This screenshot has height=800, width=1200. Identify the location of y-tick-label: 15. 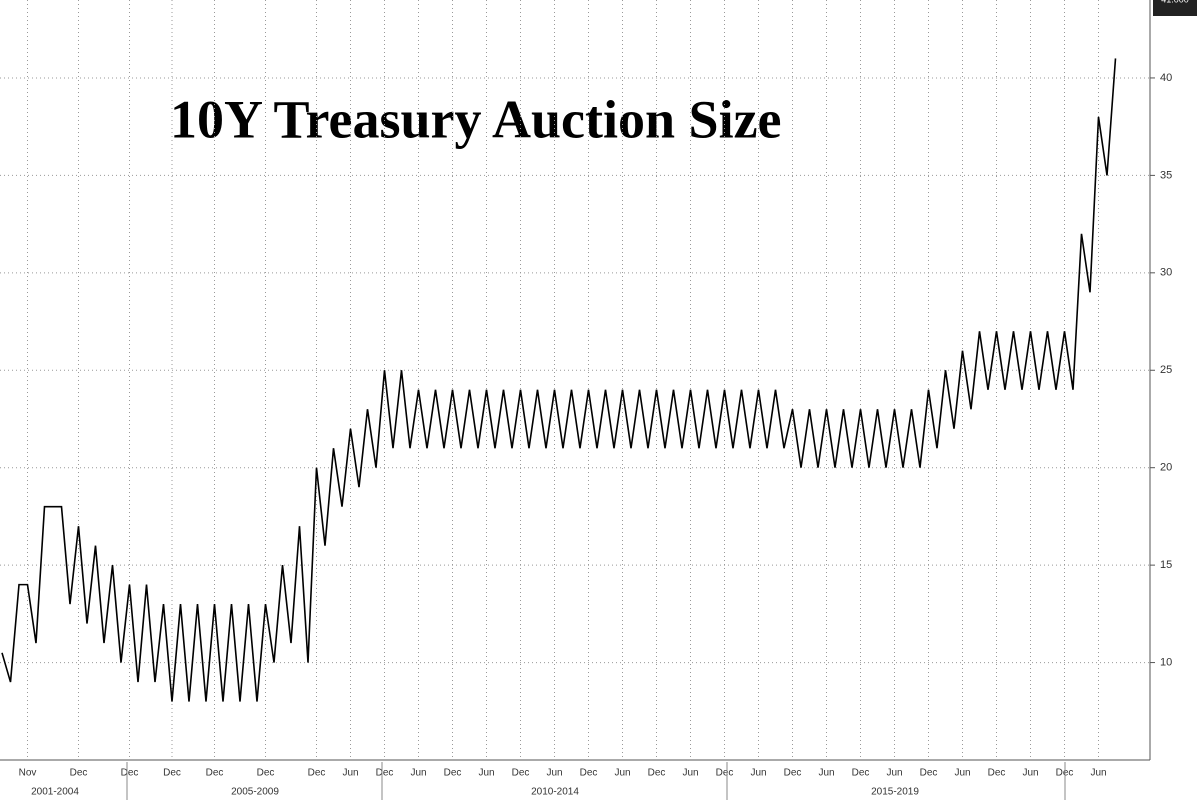
(1166, 565).